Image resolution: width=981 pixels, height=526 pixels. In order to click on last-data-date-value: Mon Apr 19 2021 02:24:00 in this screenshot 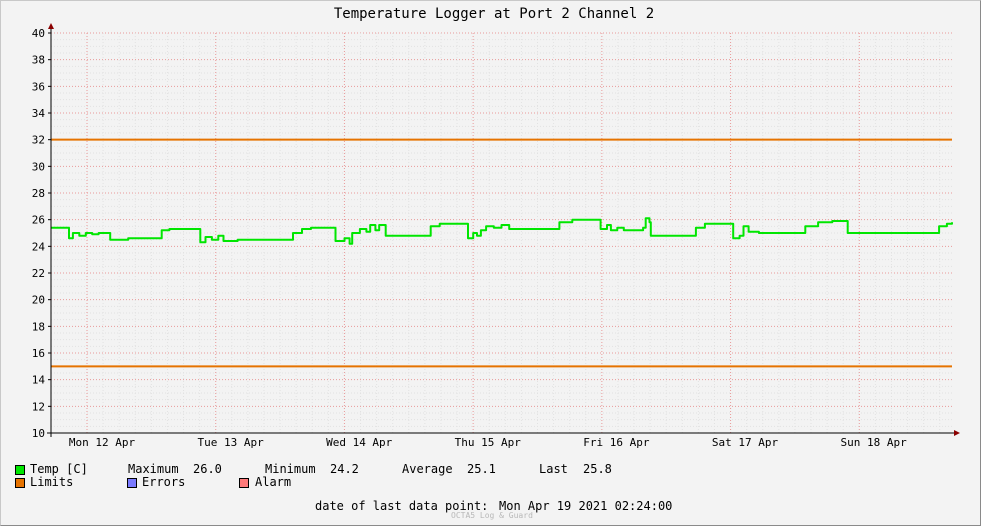, I will do `click(586, 506)`.